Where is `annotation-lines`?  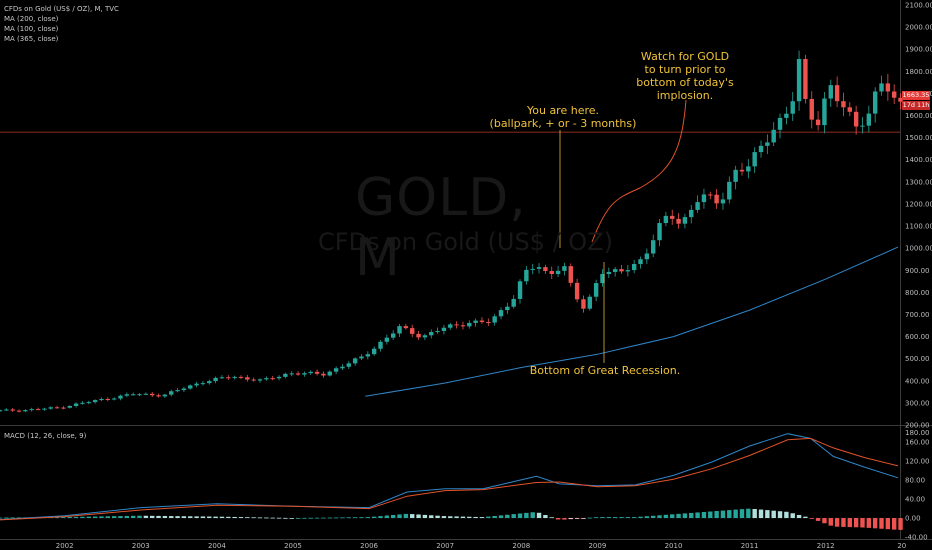
annotation-lines is located at coordinates (623, 231).